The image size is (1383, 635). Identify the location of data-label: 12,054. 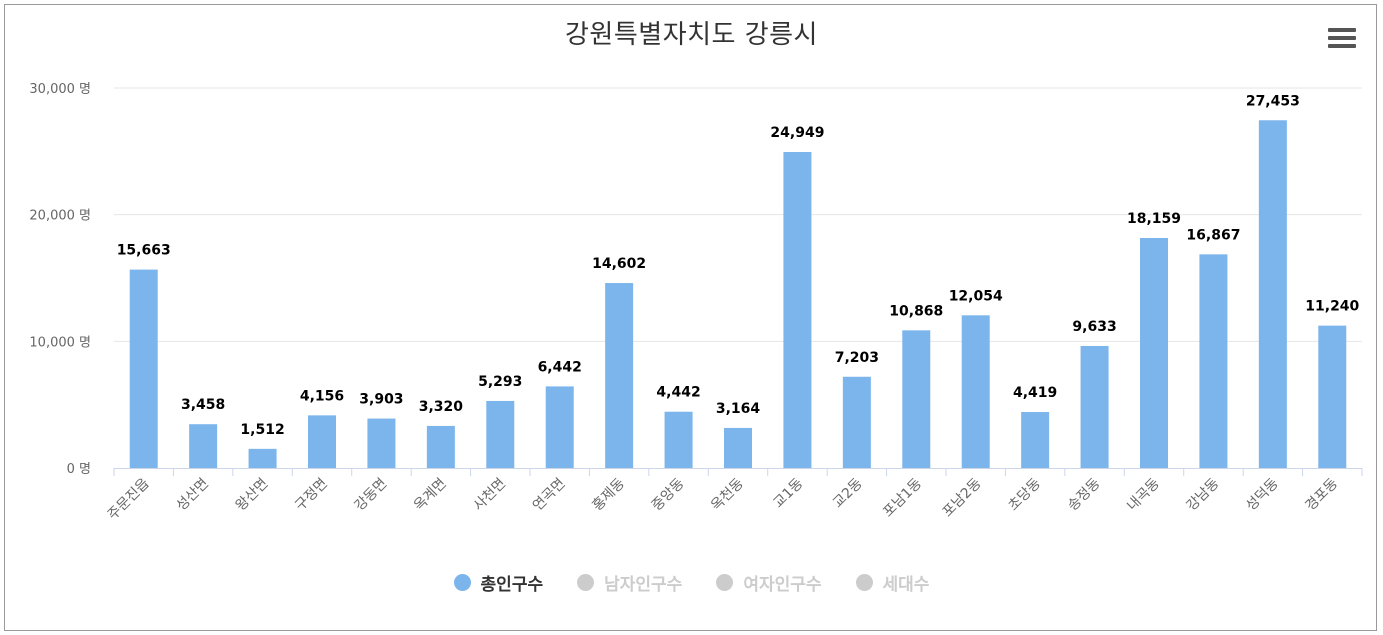
(976, 296).